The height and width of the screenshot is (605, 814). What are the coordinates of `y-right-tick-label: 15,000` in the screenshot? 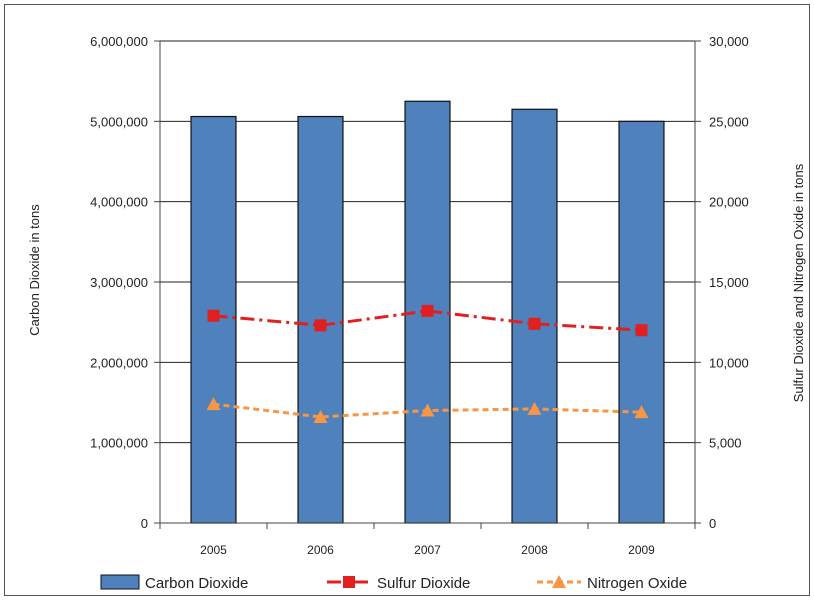 It's located at (729, 282).